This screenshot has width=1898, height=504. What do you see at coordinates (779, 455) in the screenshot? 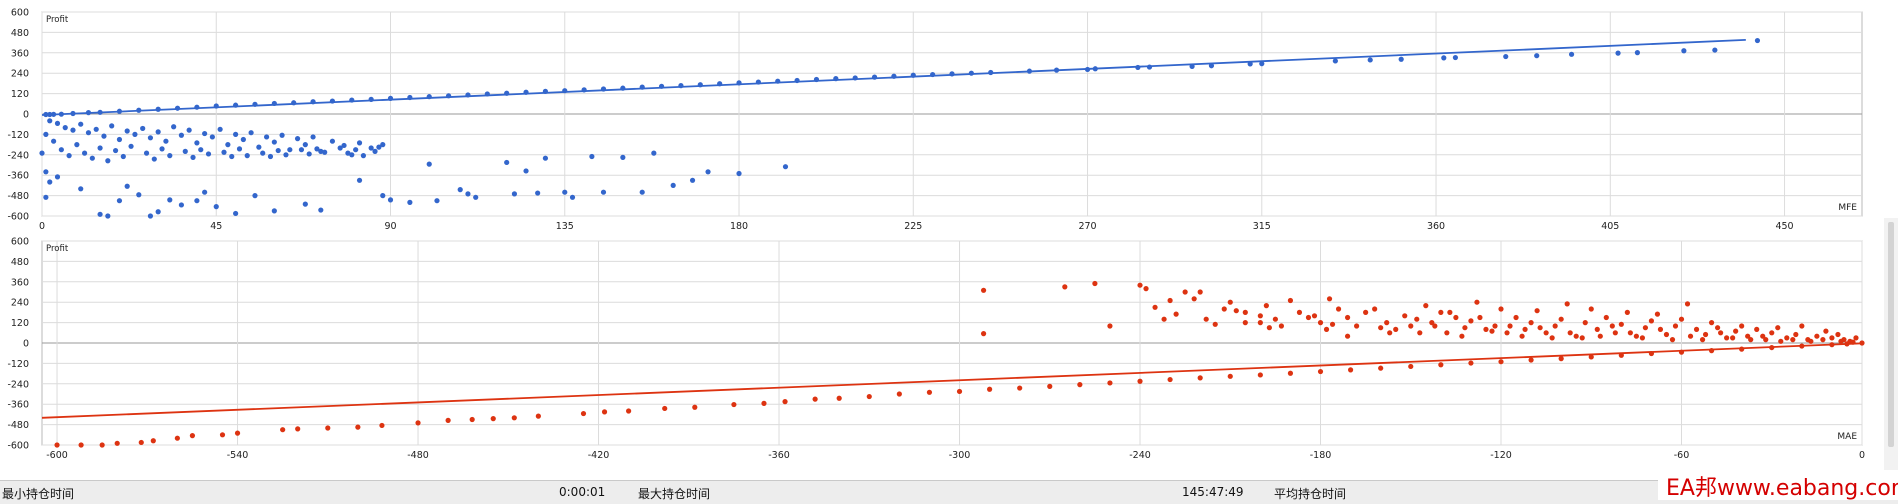
I see `x-tick-label: -360` at bounding box center [779, 455].